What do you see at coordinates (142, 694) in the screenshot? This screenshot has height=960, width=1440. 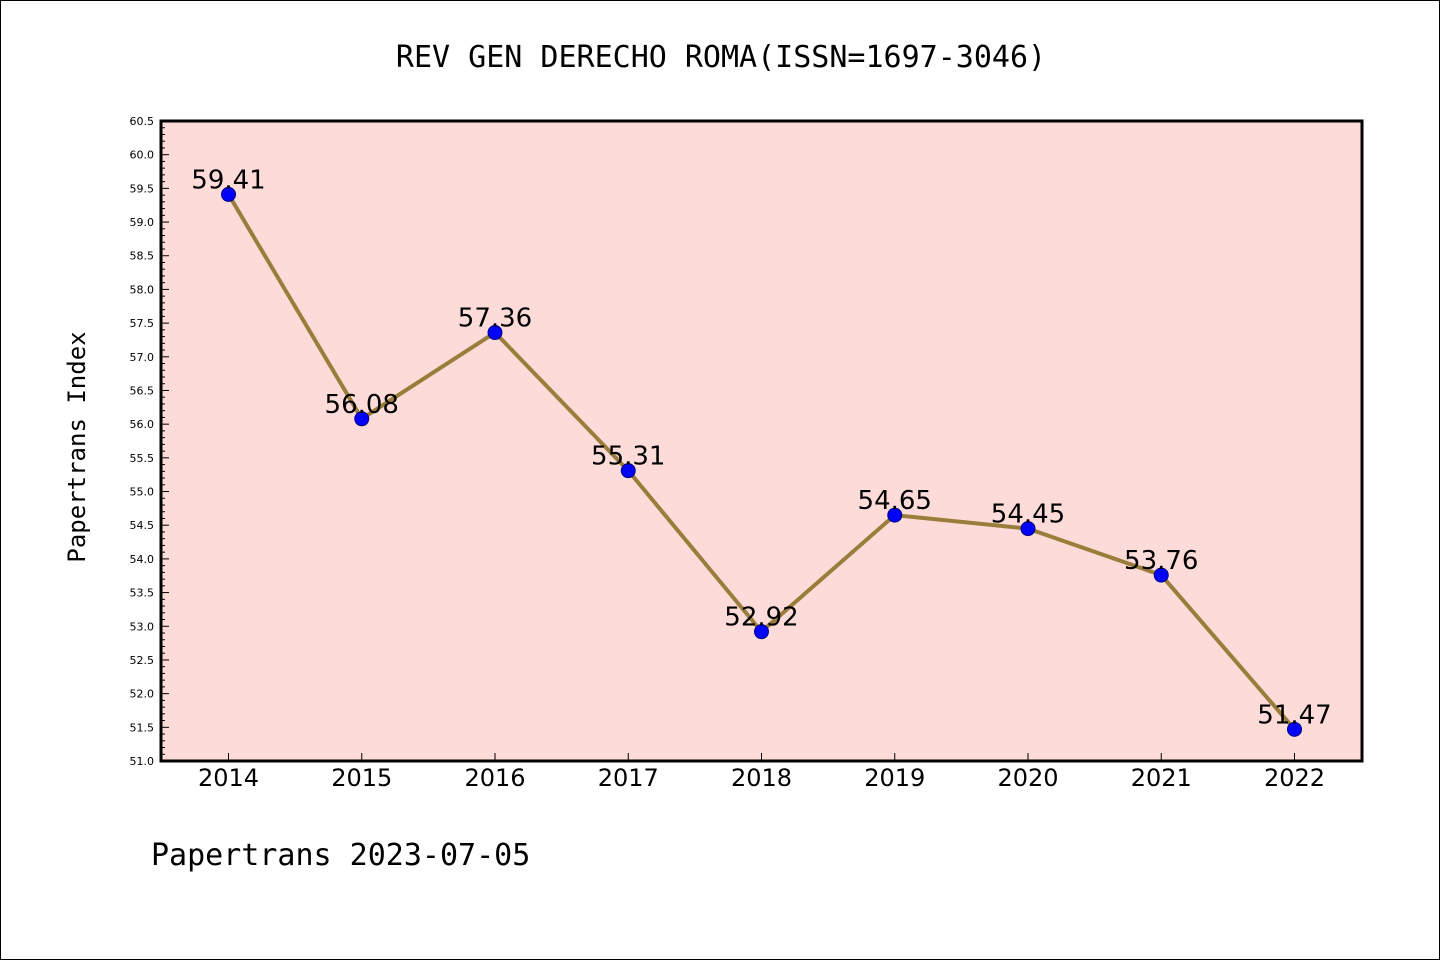 I see `y-tick-label: 52.0` at bounding box center [142, 694].